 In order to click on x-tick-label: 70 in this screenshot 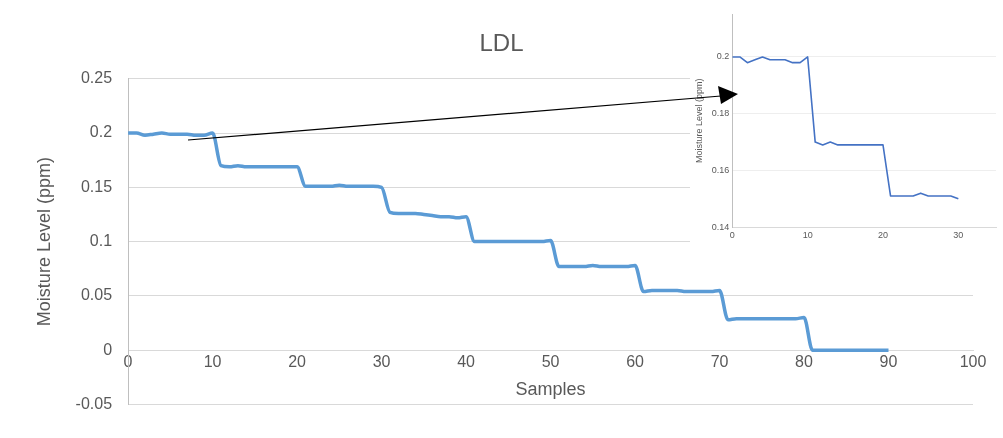, I will do `click(719, 362)`.